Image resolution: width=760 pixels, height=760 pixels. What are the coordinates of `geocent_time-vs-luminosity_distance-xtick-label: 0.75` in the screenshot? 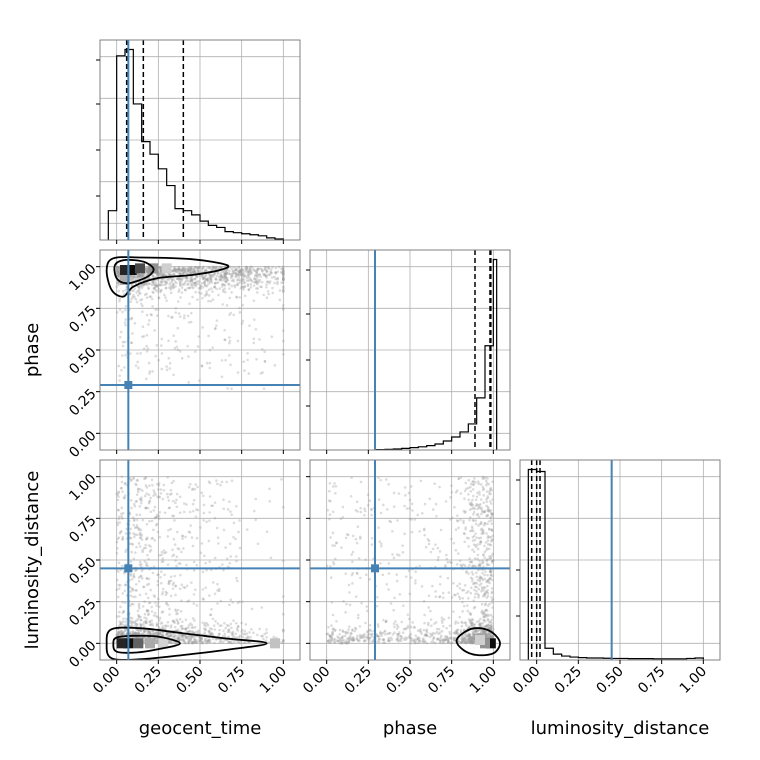 It's located at (231, 680).